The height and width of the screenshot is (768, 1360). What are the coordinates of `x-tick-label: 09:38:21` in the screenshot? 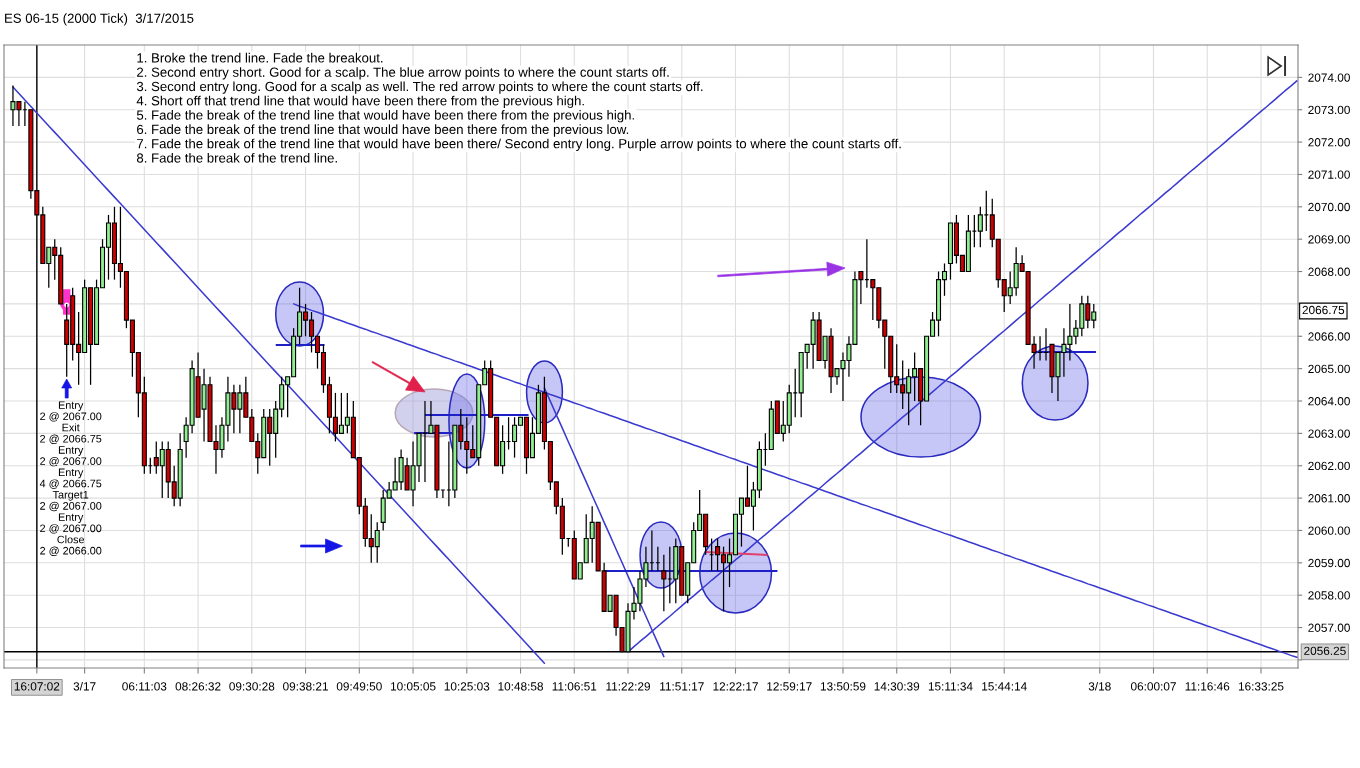 It's located at (305, 686).